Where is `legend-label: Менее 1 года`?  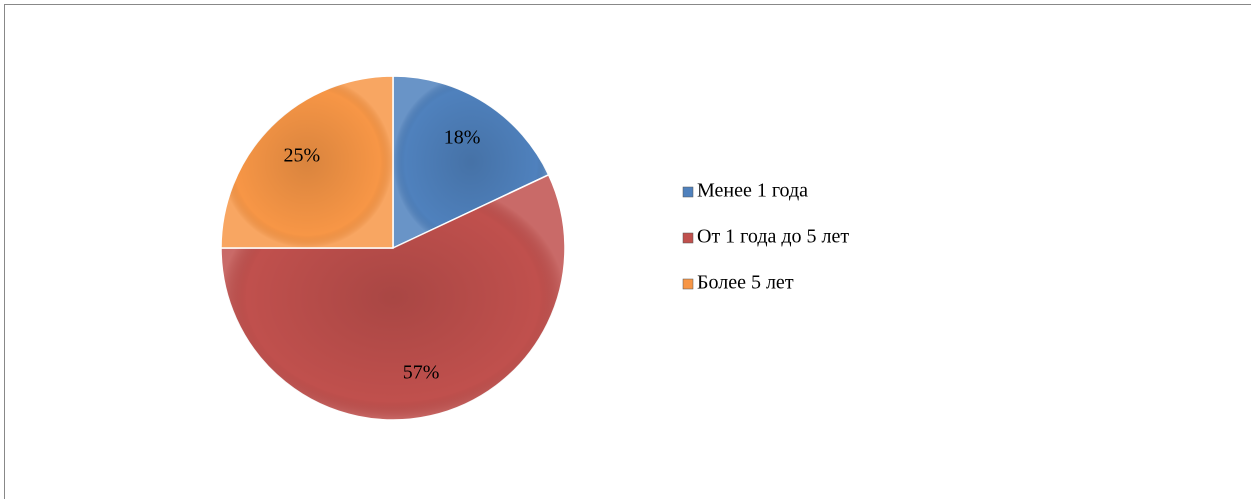
legend-label: Менее 1 года is located at coordinates (752, 191).